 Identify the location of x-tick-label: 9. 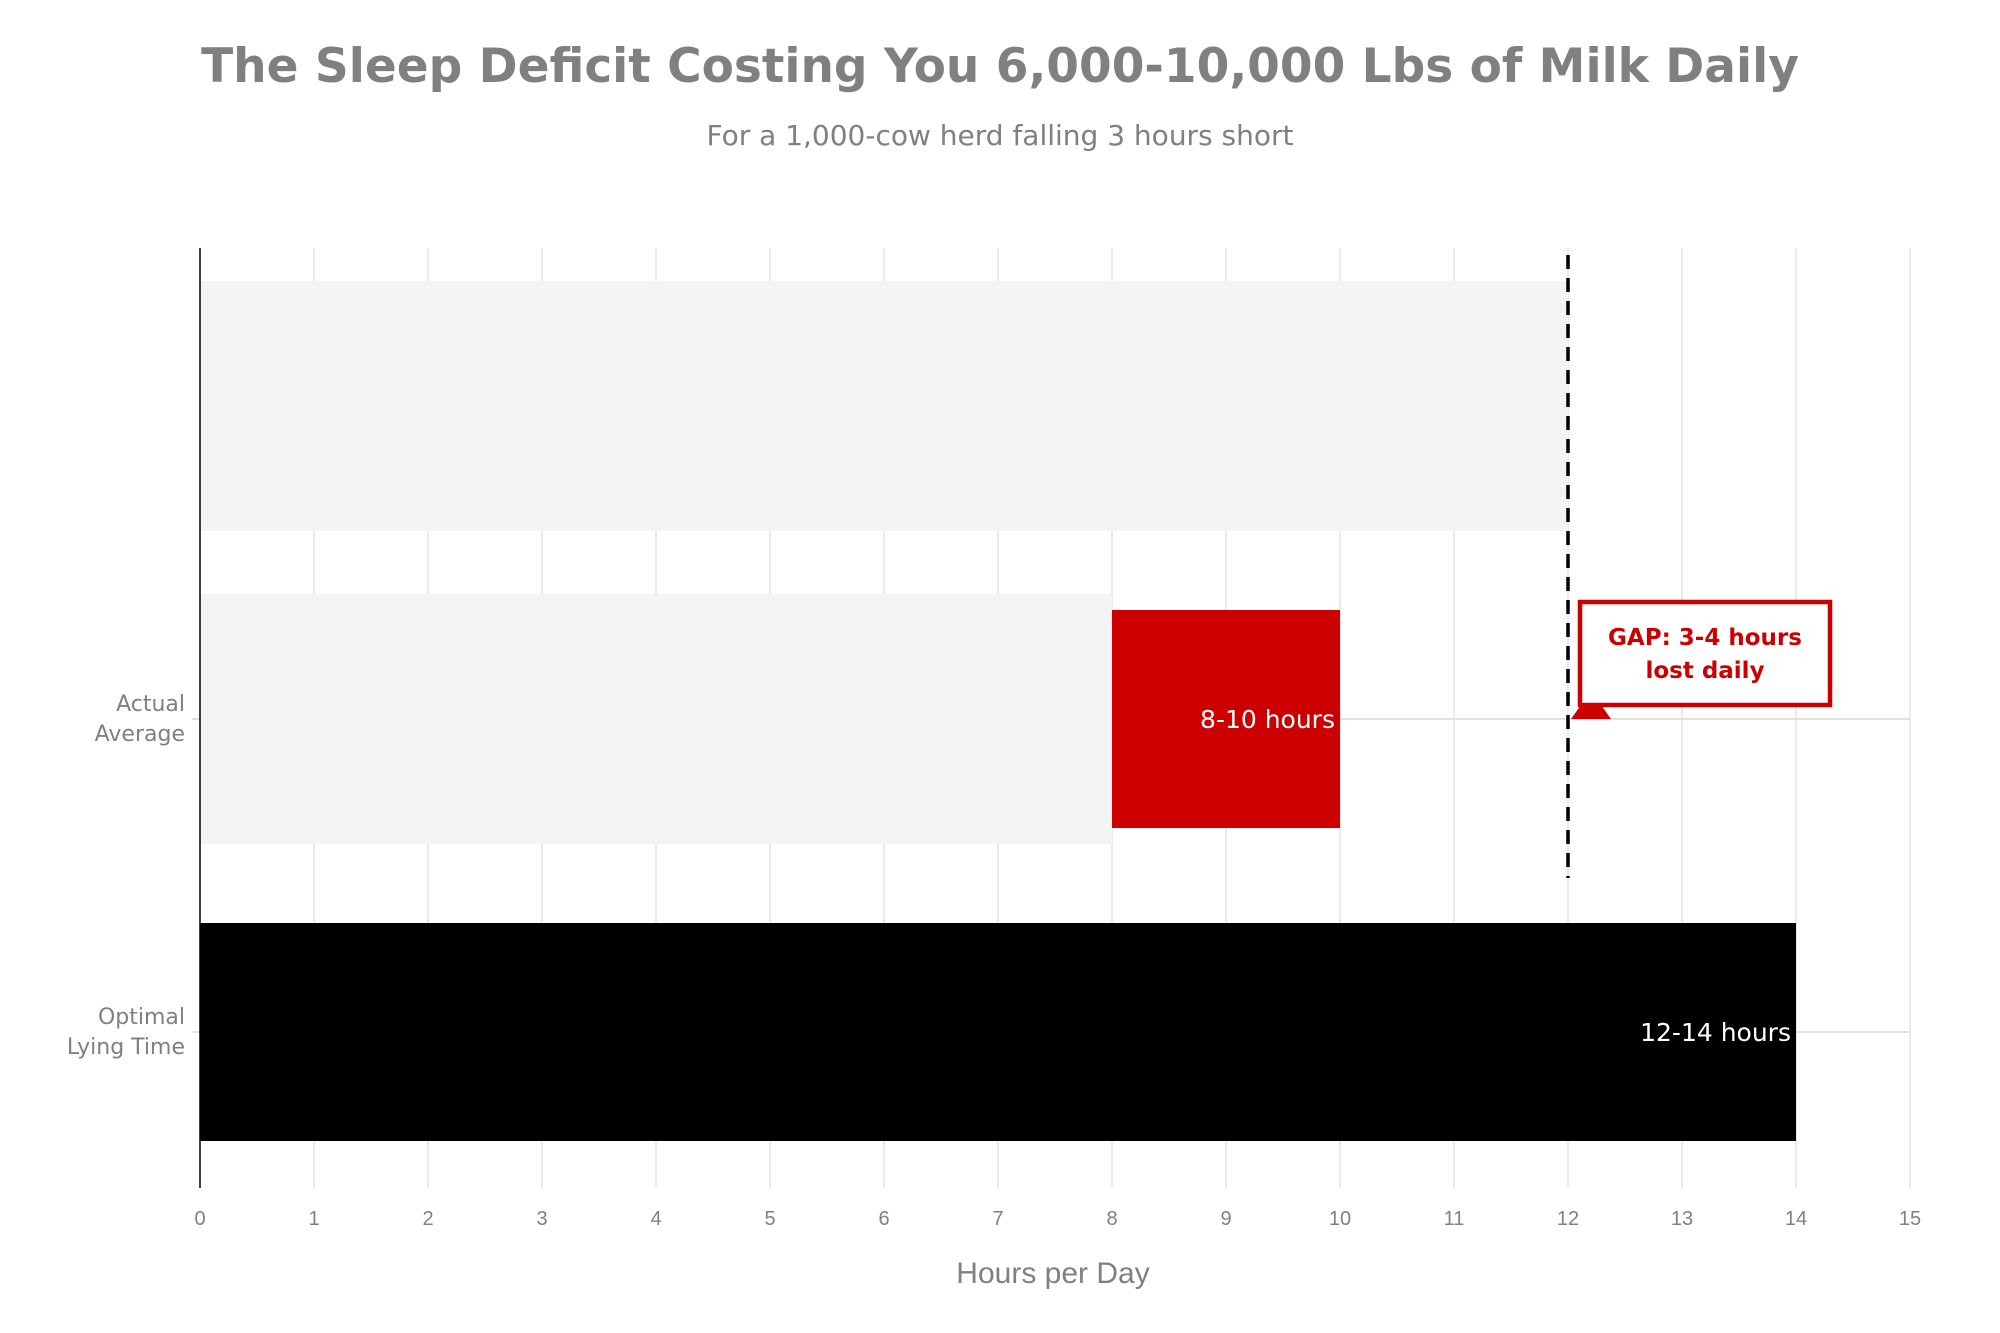
(1225, 1219).